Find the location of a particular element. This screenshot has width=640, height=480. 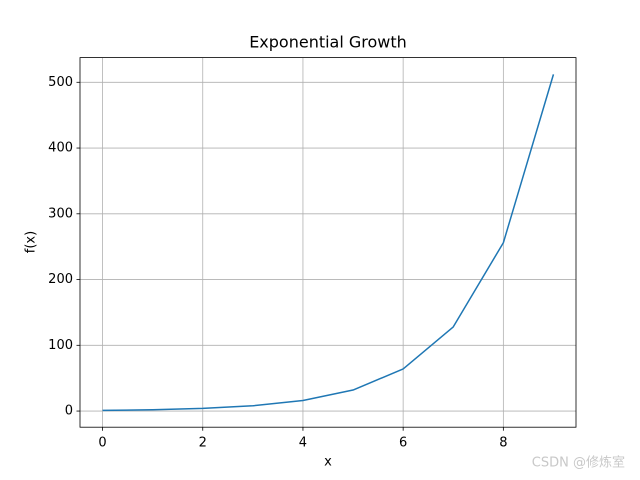

x-axis-label: x is located at coordinates (328, 462).